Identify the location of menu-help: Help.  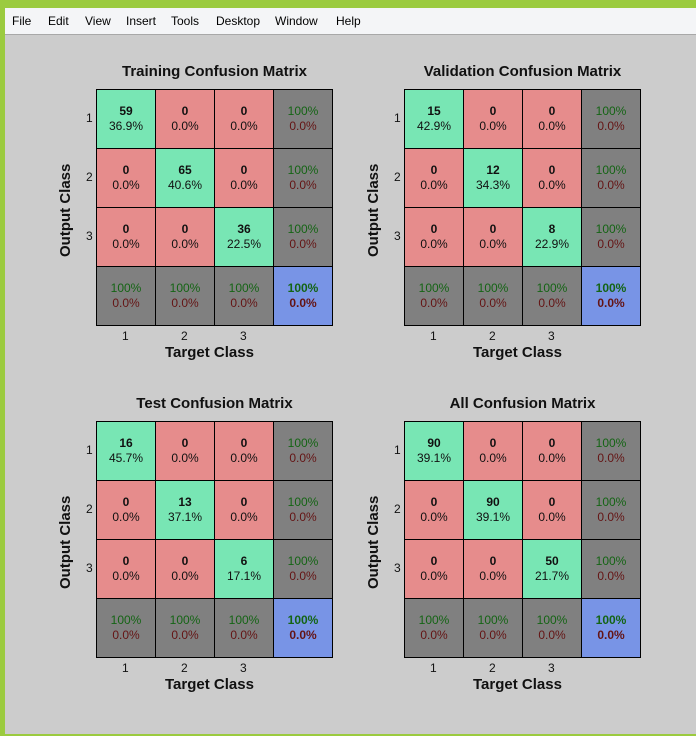
(348, 21).